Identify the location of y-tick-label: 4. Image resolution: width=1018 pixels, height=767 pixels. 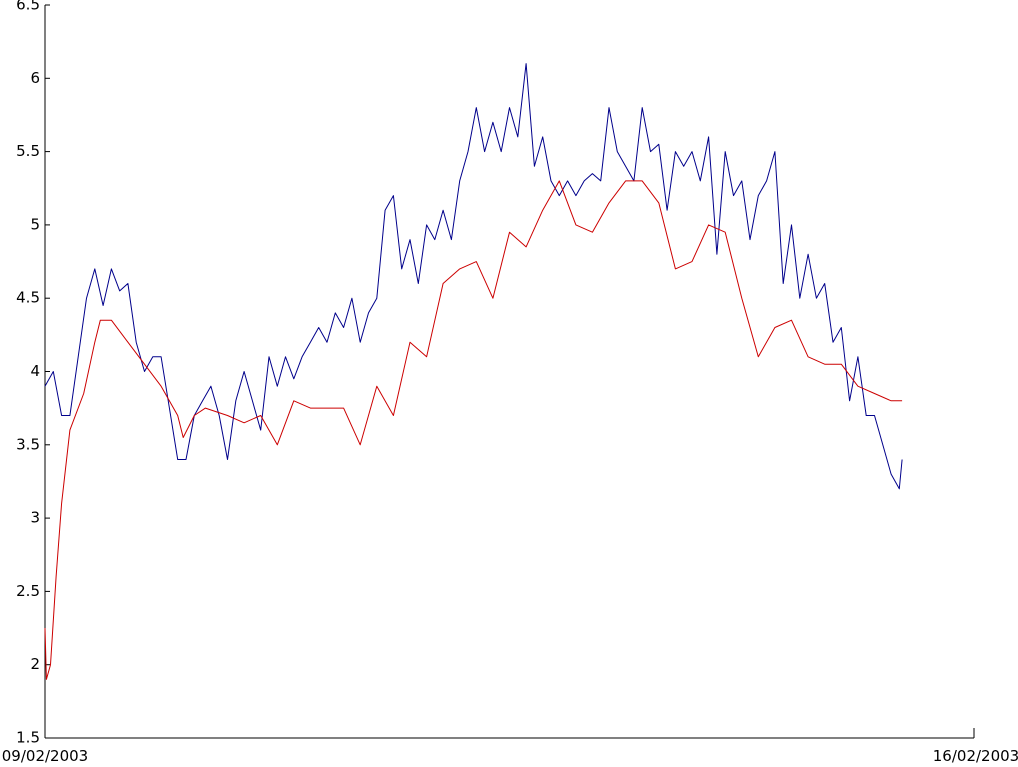
(35, 371).